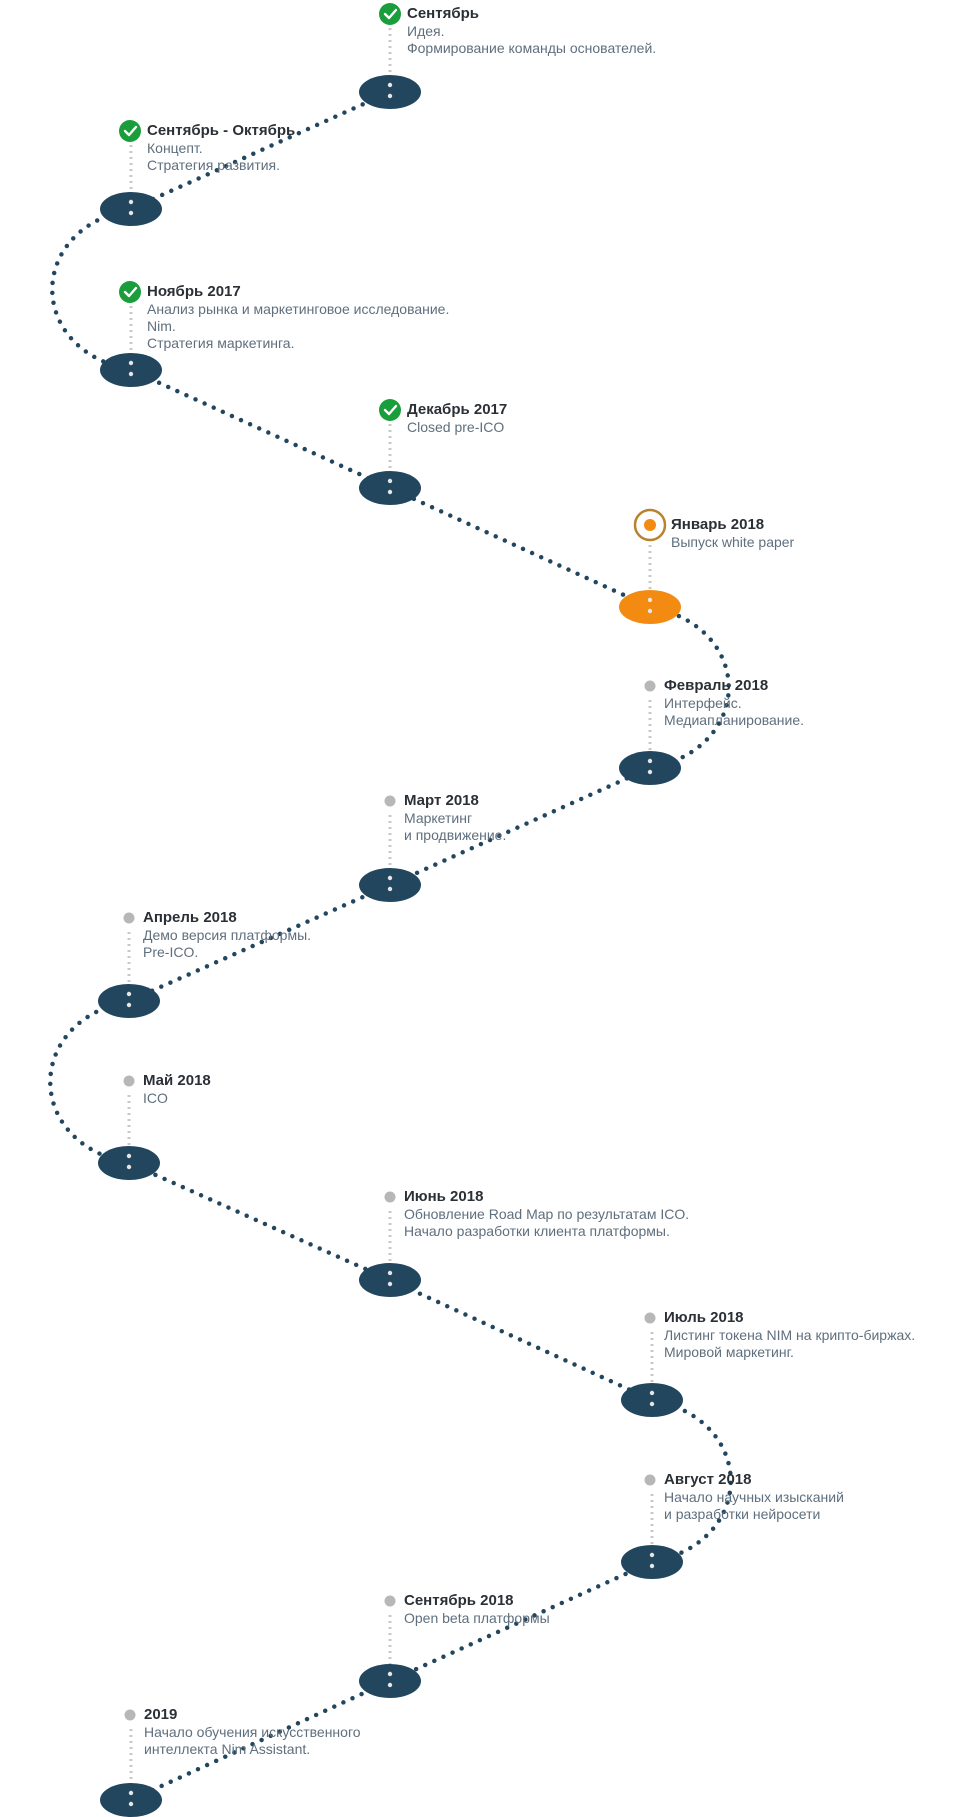 Image resolution: width=969 pixels, height=1817 pixels. I want to click on milestone-description: Маркетинг, so click(438, 818).